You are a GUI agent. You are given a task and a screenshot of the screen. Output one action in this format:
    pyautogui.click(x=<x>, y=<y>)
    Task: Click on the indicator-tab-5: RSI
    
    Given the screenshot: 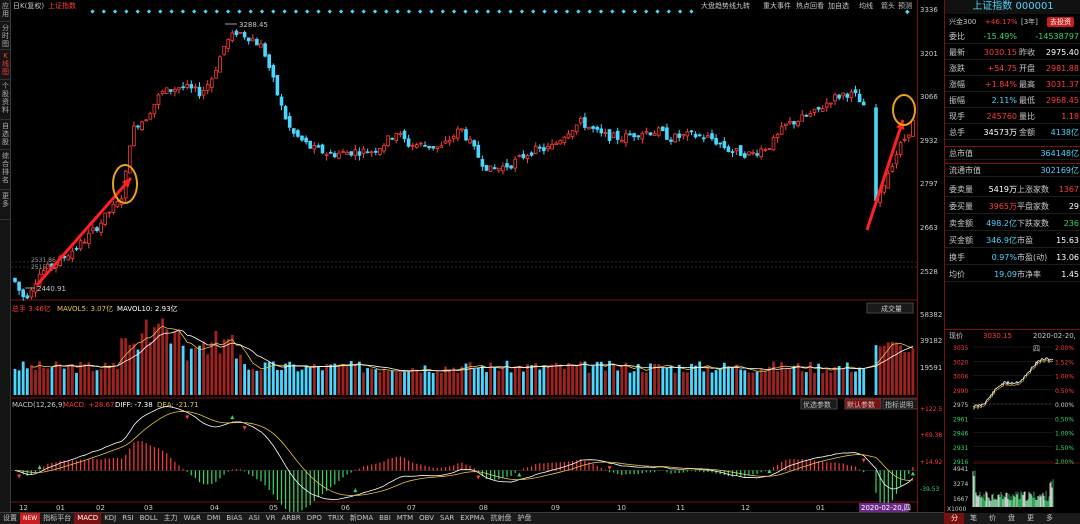 What is the action you would take?
    pyautogui.click(x=128, y=518)
    